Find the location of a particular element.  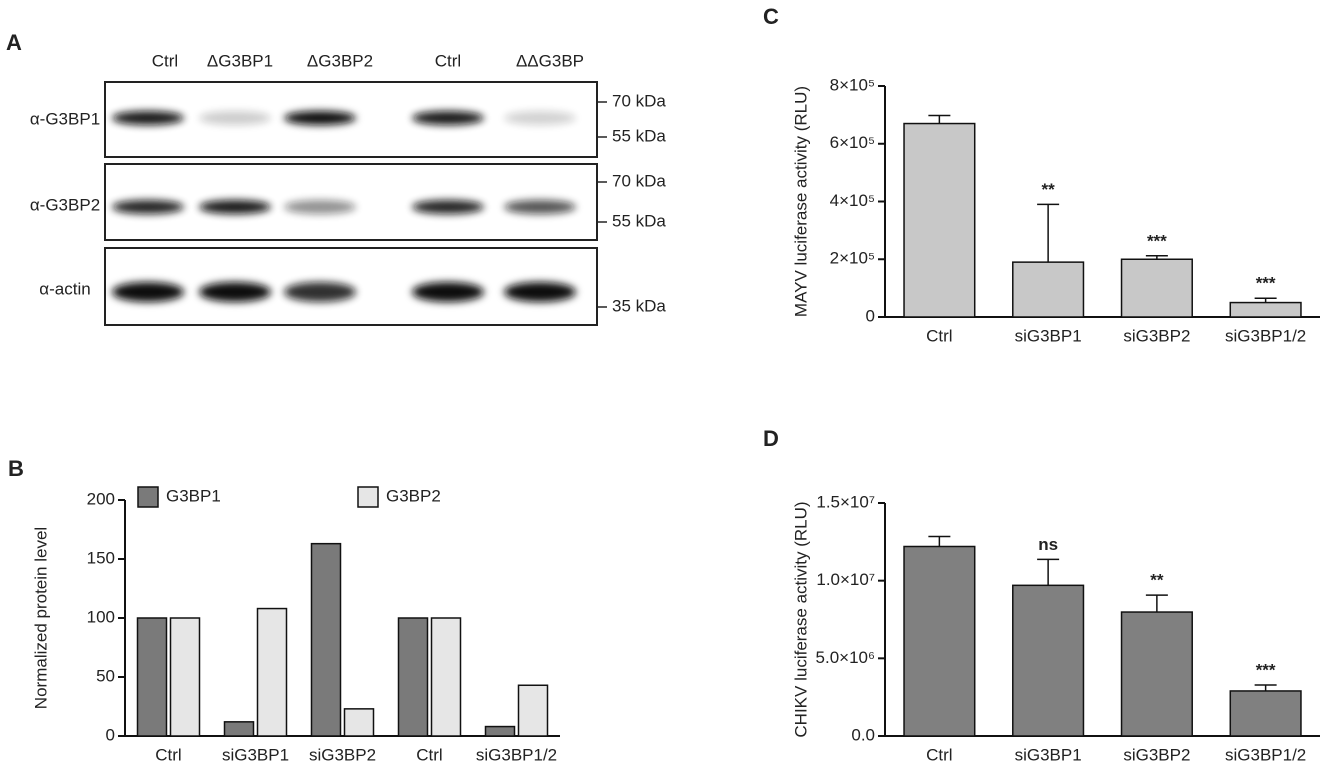

lane-label: ΔG3BP1 is located at coordinates (240, 60).